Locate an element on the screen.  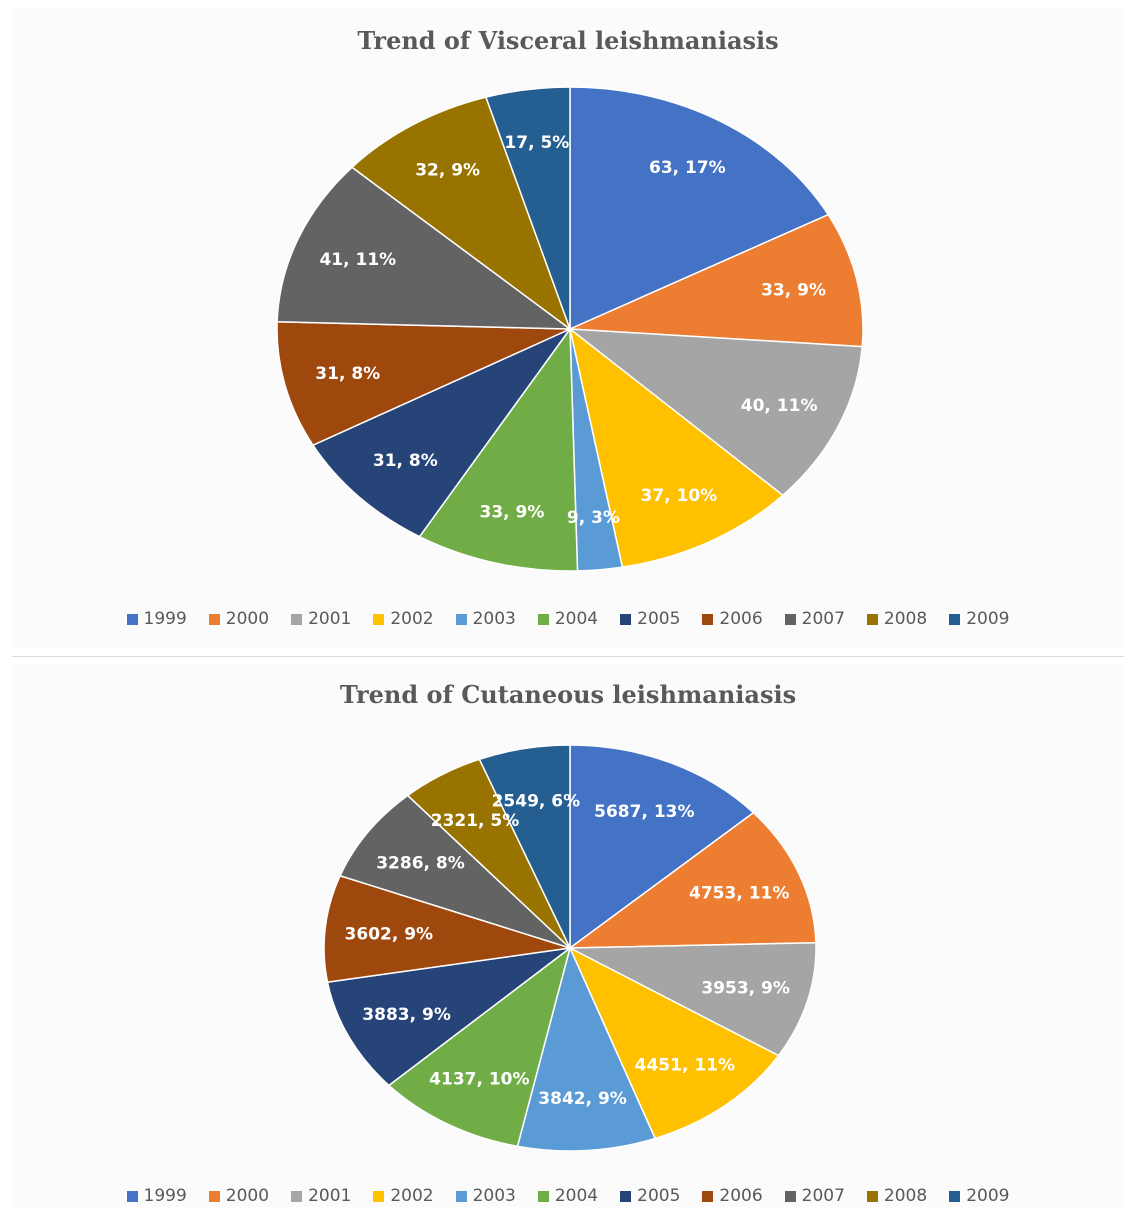
data-label-2001: 40, 11% is located at coordinates (779, 406).